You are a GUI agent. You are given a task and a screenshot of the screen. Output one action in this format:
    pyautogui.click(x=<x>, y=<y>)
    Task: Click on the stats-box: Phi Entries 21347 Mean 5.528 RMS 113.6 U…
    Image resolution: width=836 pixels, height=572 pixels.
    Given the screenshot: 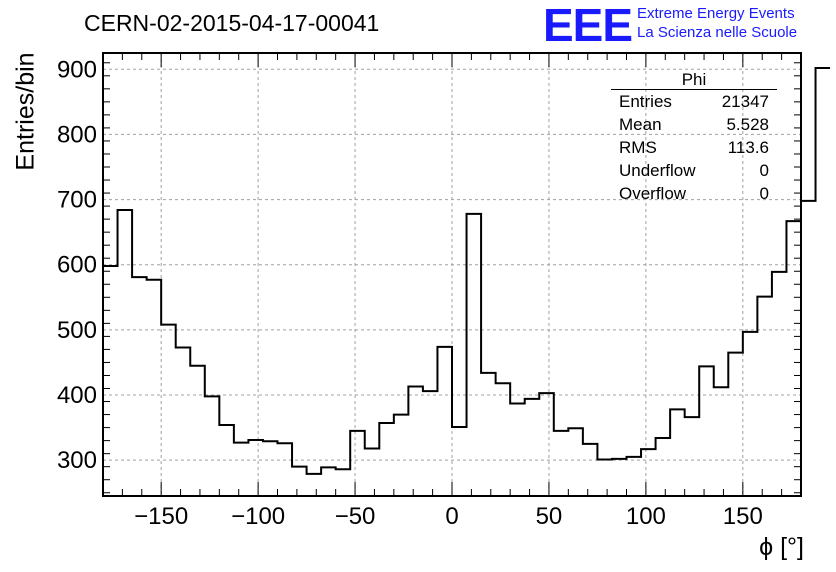 What is the action you would take?
    pyautogui.click(x=694, y=137)
    